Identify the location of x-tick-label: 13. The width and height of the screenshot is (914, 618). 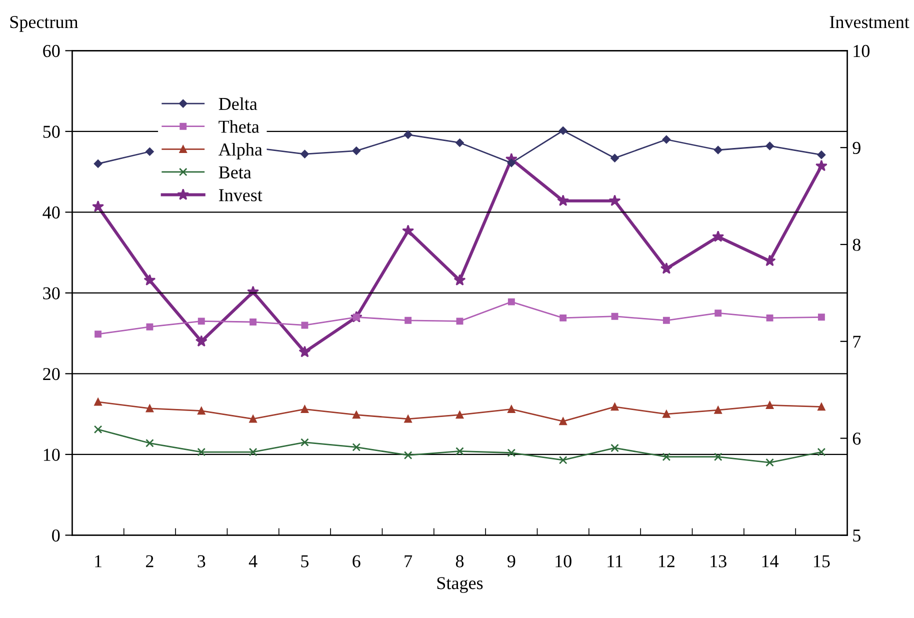
(718, 561).